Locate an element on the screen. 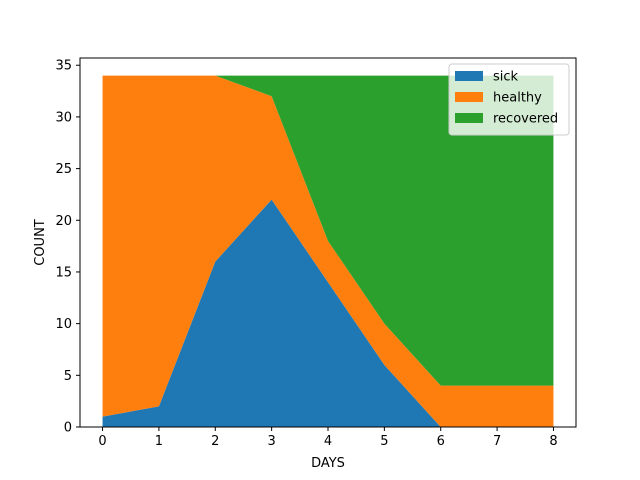  x-axis-ticks: 0 1 2 3 4 5 6 7 8 is located at coordinates (328, 438).